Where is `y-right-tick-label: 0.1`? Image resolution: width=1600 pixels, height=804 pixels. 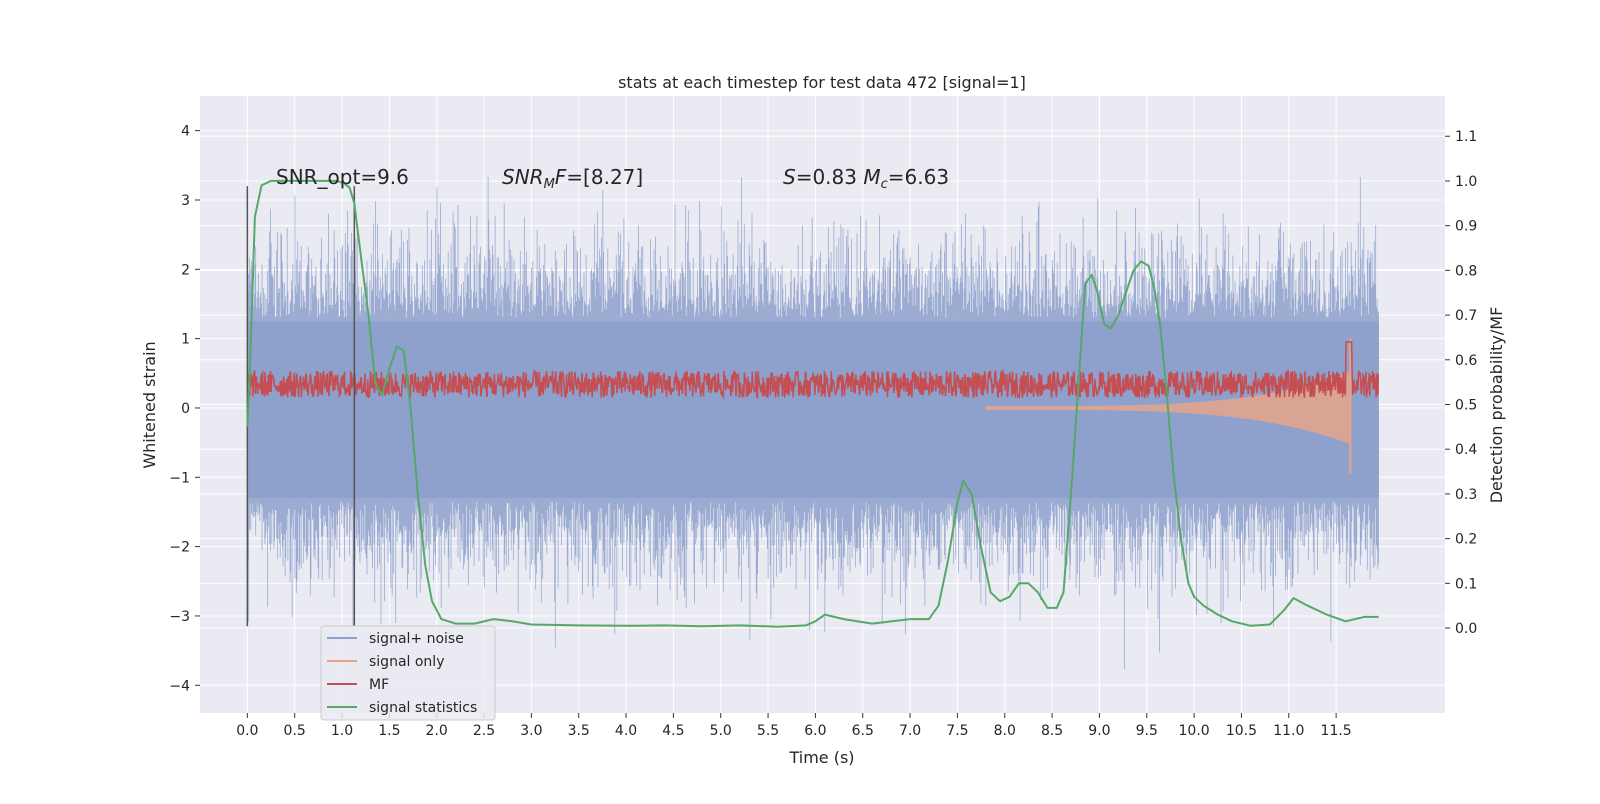 y-right-tick-label: 0.1 is located at coordinates (1466, 584).